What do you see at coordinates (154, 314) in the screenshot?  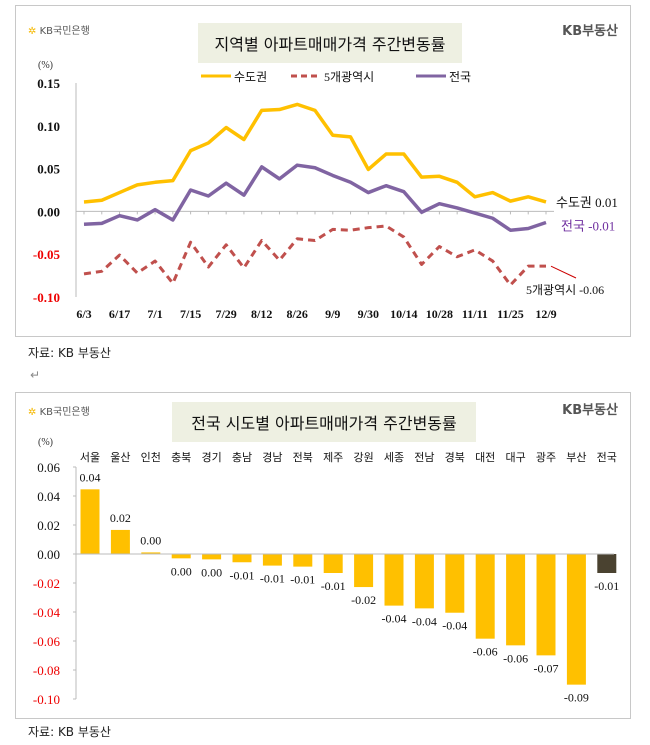 I see `x-tick-label: 7/1` at bounding box center [154, 314].